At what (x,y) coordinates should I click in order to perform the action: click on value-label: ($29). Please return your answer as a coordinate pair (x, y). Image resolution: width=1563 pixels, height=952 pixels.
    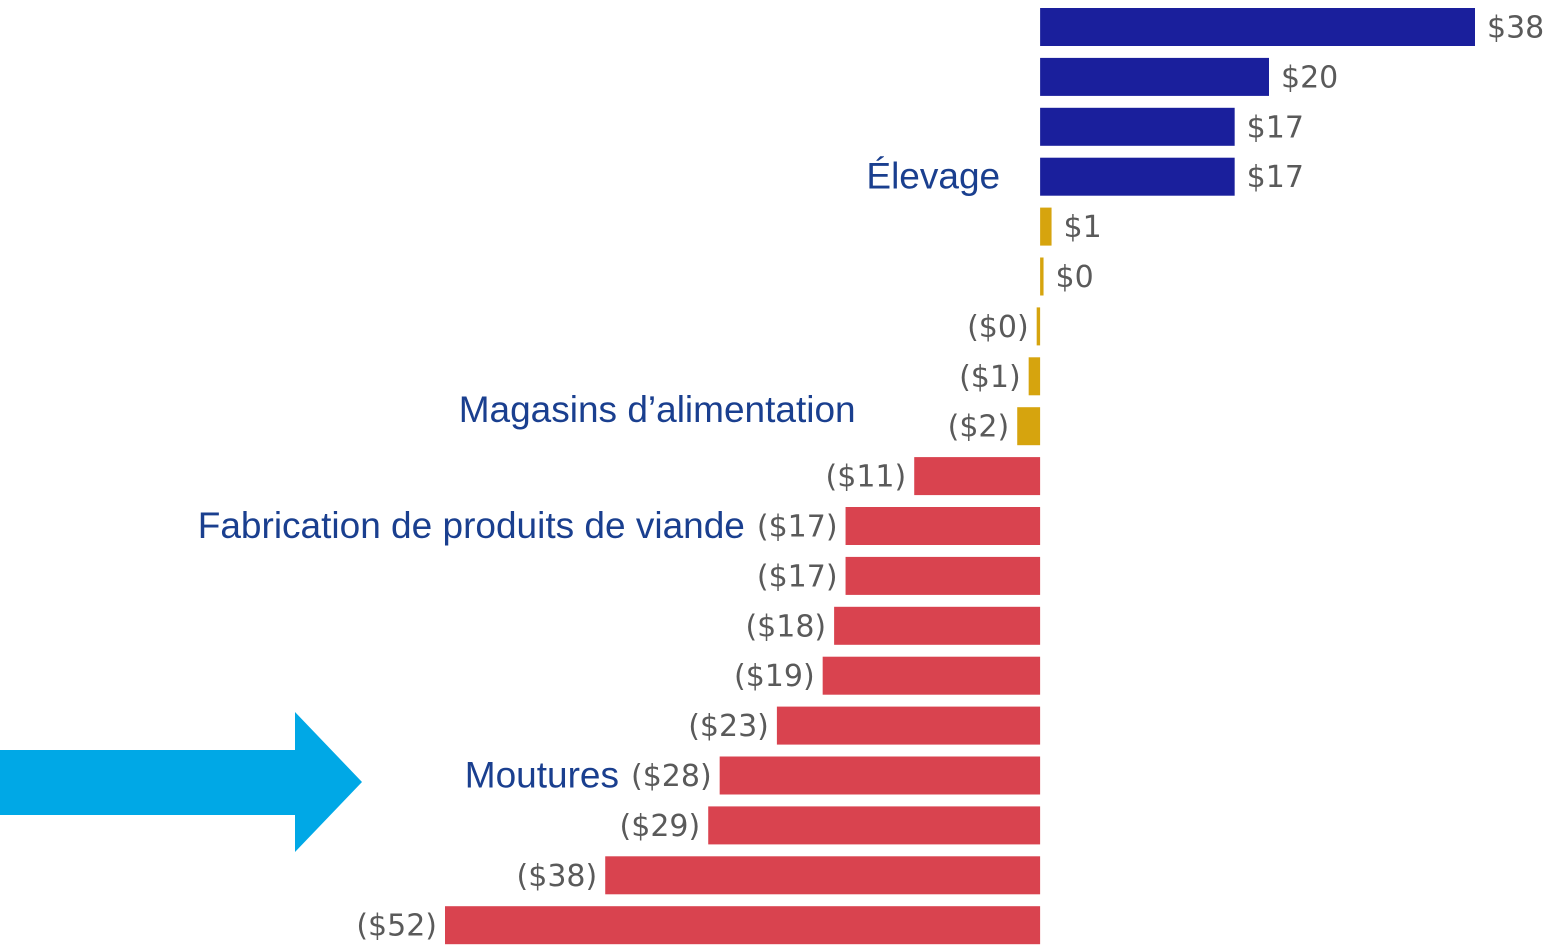
    Looking at the image, I should click on (660, 826).